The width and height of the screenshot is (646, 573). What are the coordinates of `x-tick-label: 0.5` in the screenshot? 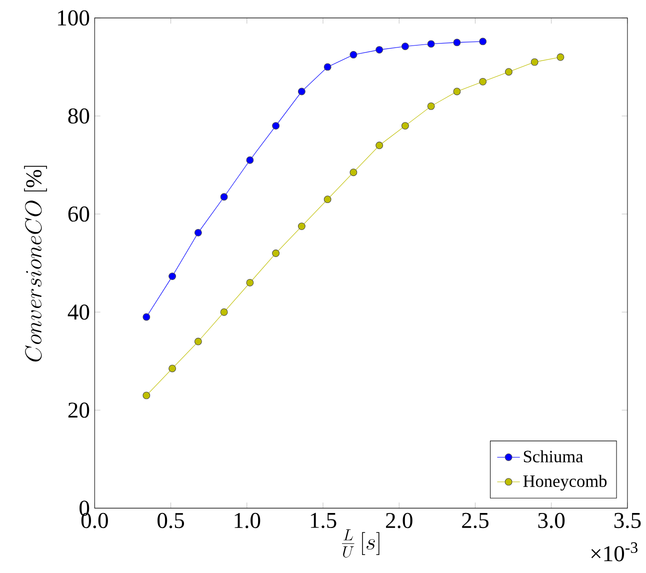 It's located at (171, 520).